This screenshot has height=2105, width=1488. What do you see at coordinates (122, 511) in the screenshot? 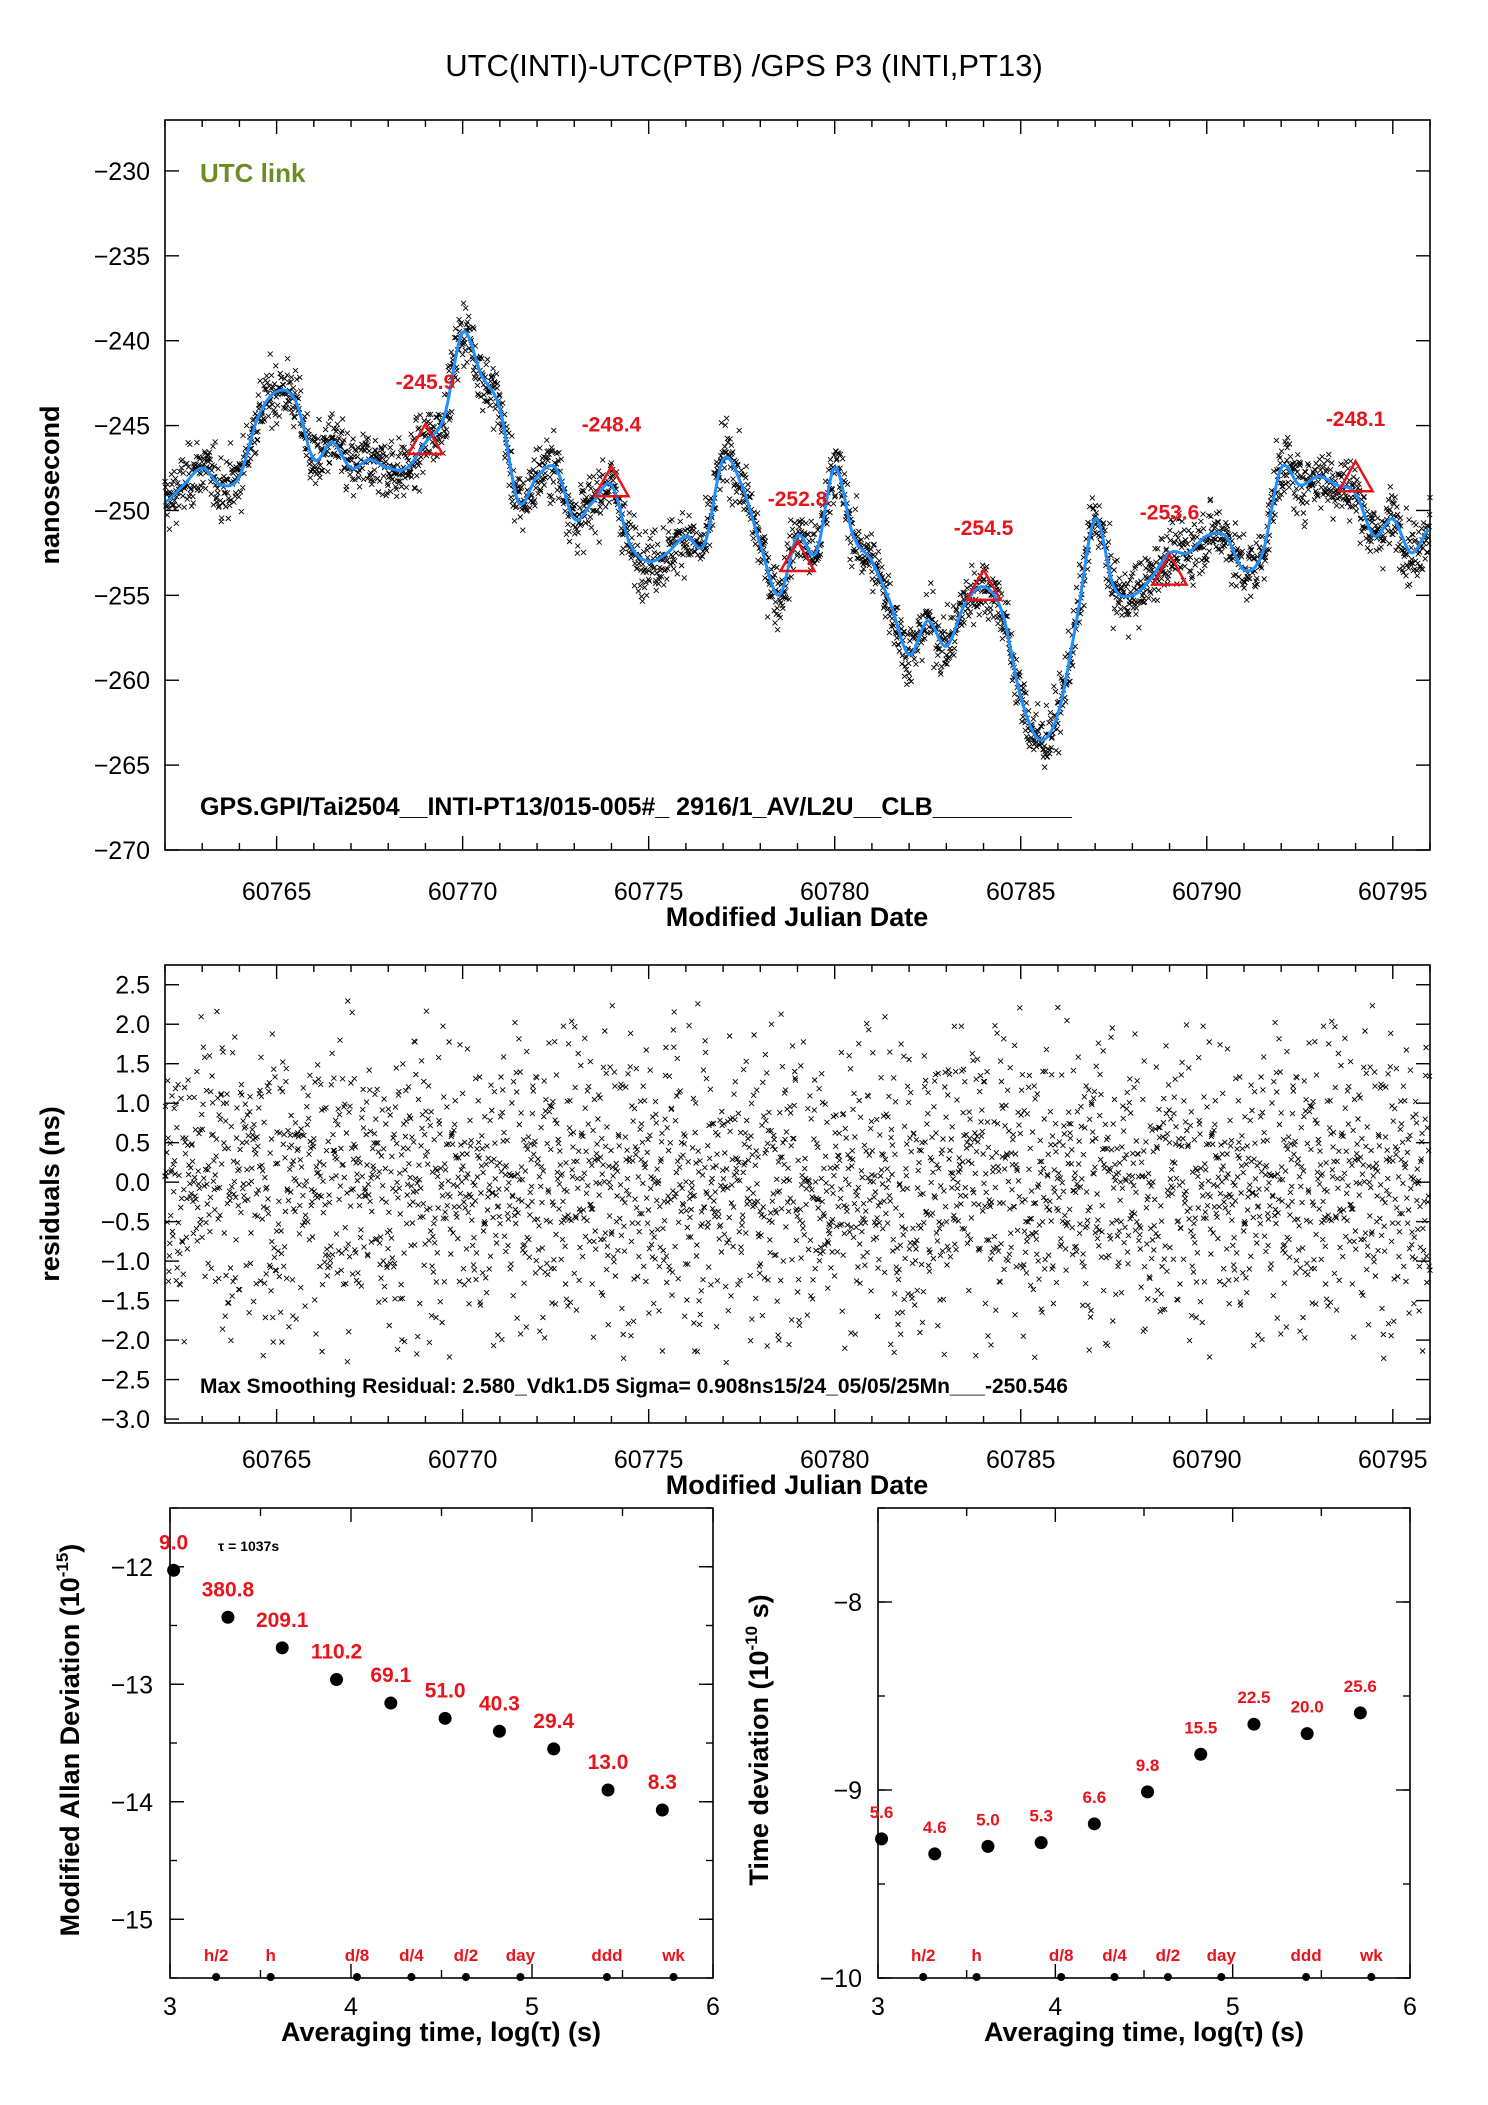
I see `y-tick-label: −250` at bounding box center [122, 511].